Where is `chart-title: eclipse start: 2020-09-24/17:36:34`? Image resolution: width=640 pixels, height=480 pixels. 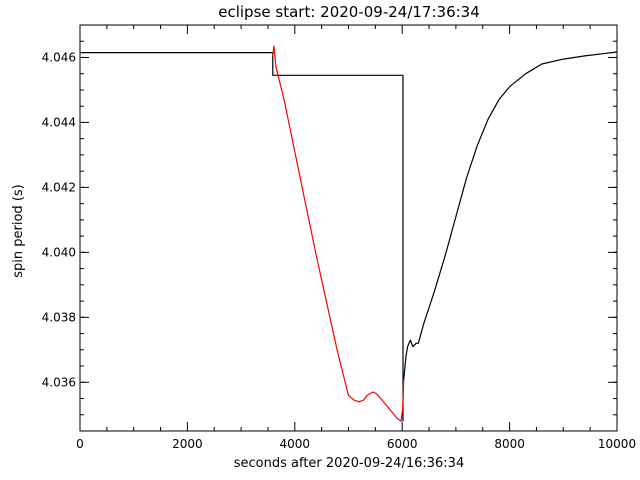 chart-title: eclipse start: 2020-09-24/17:36:34 is located at coordinates (349, 12).